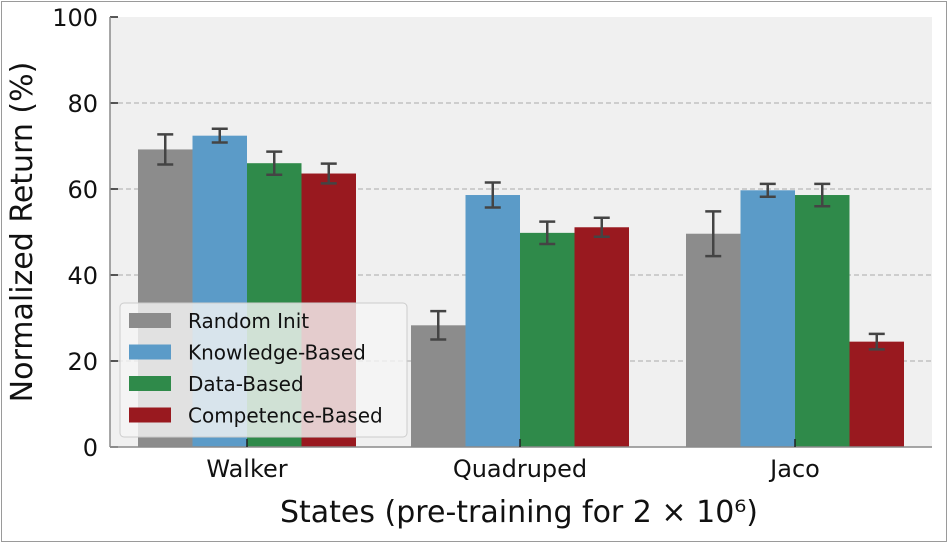  I want to click on bar-competence-based-jaco, so click(876, 394).